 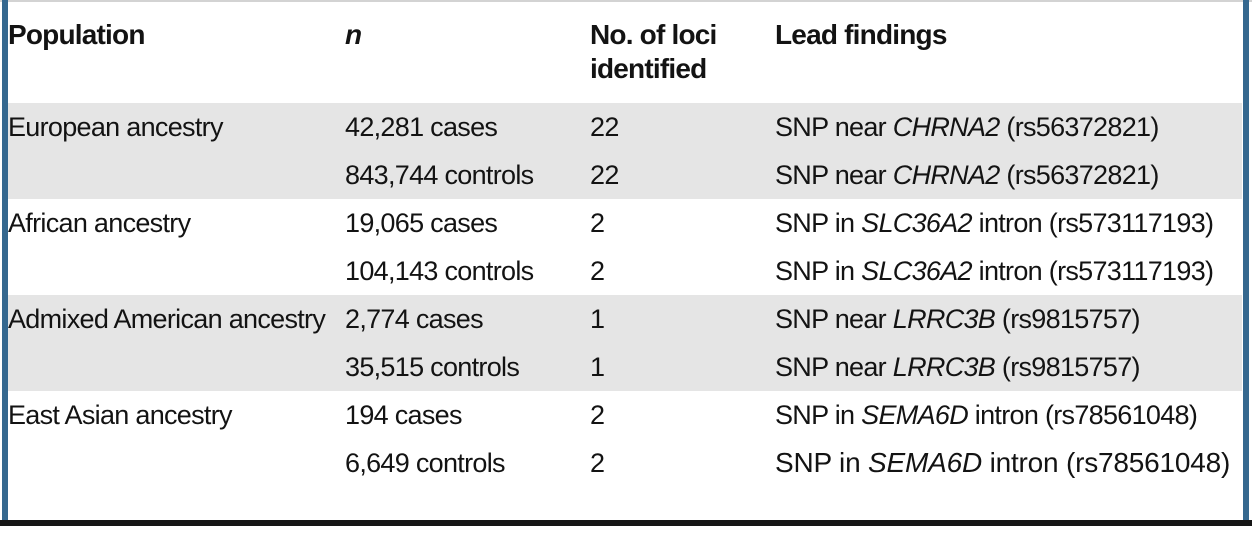 What do you see at coordinates (626, 1) in the screenshot?
I see `top-hairline` at bounding box center [626, 1].